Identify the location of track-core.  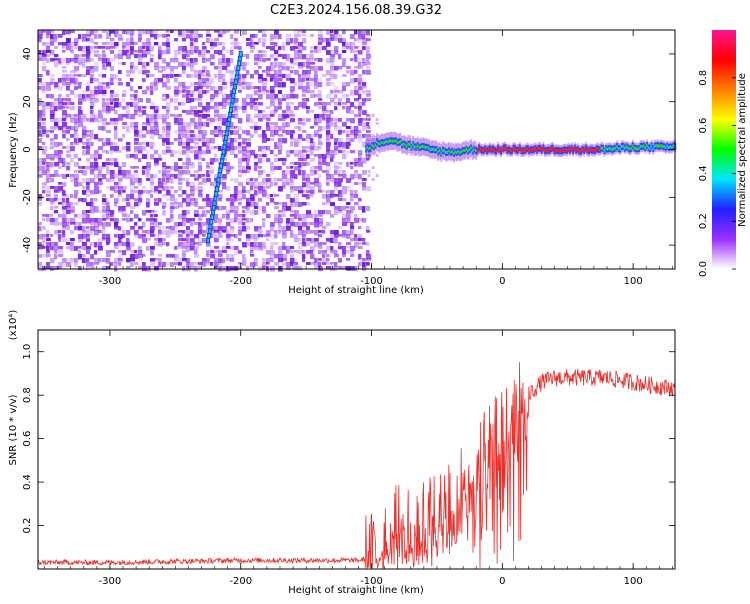
(228, 123).